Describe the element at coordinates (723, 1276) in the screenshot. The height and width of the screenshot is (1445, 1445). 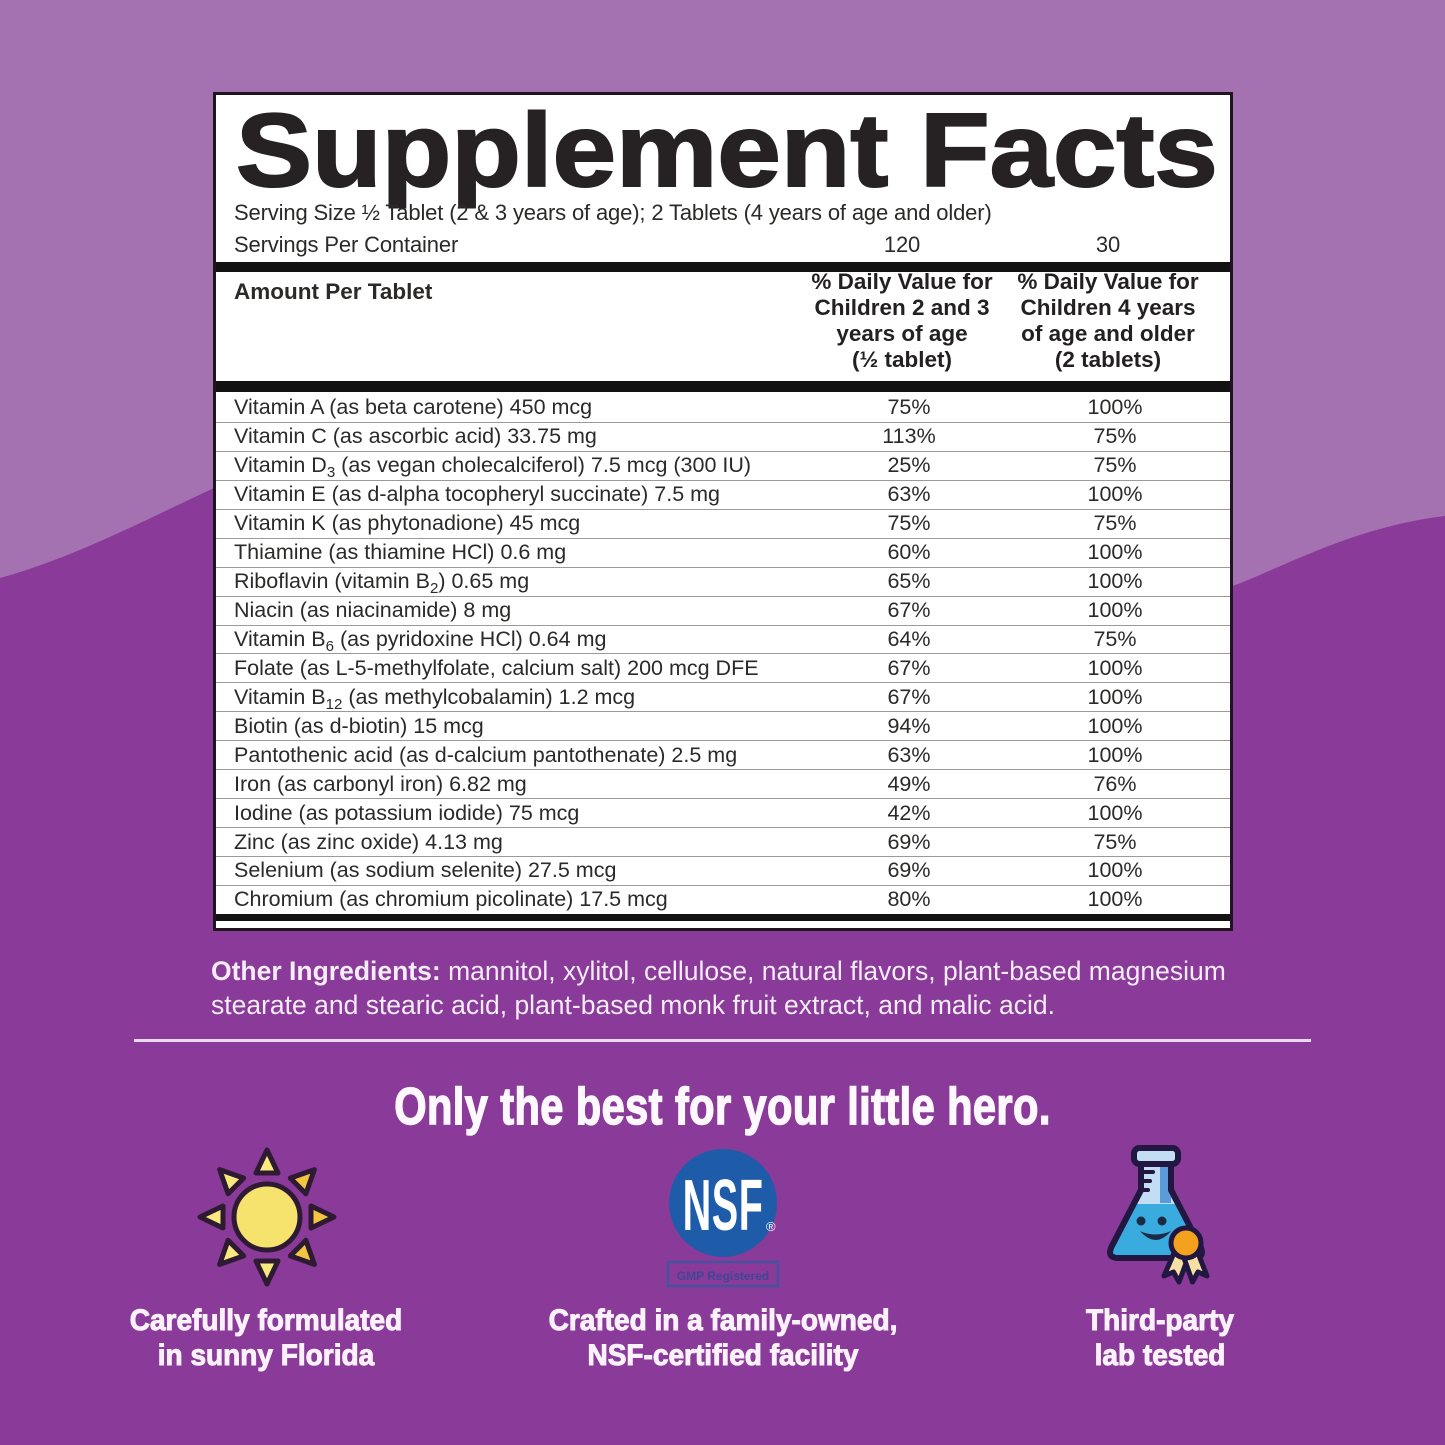
I see `svg-text: GMP Registered` at that location.